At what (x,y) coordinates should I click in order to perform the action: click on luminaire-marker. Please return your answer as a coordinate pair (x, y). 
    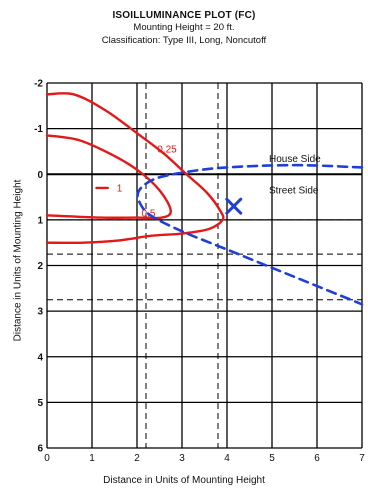
    Looking at the image, I should click on (234, 206).